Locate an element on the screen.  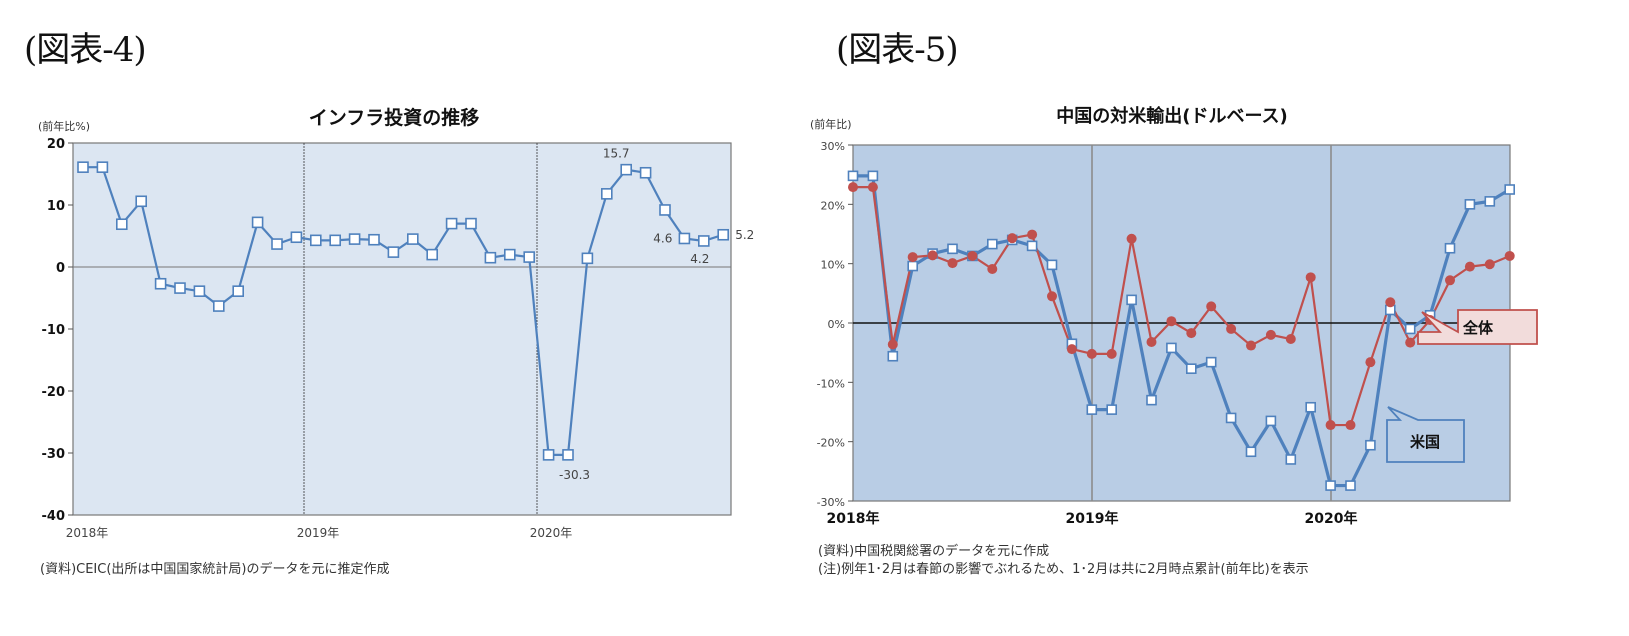
data-label: 4.6 is located at coordinates (662, 238).